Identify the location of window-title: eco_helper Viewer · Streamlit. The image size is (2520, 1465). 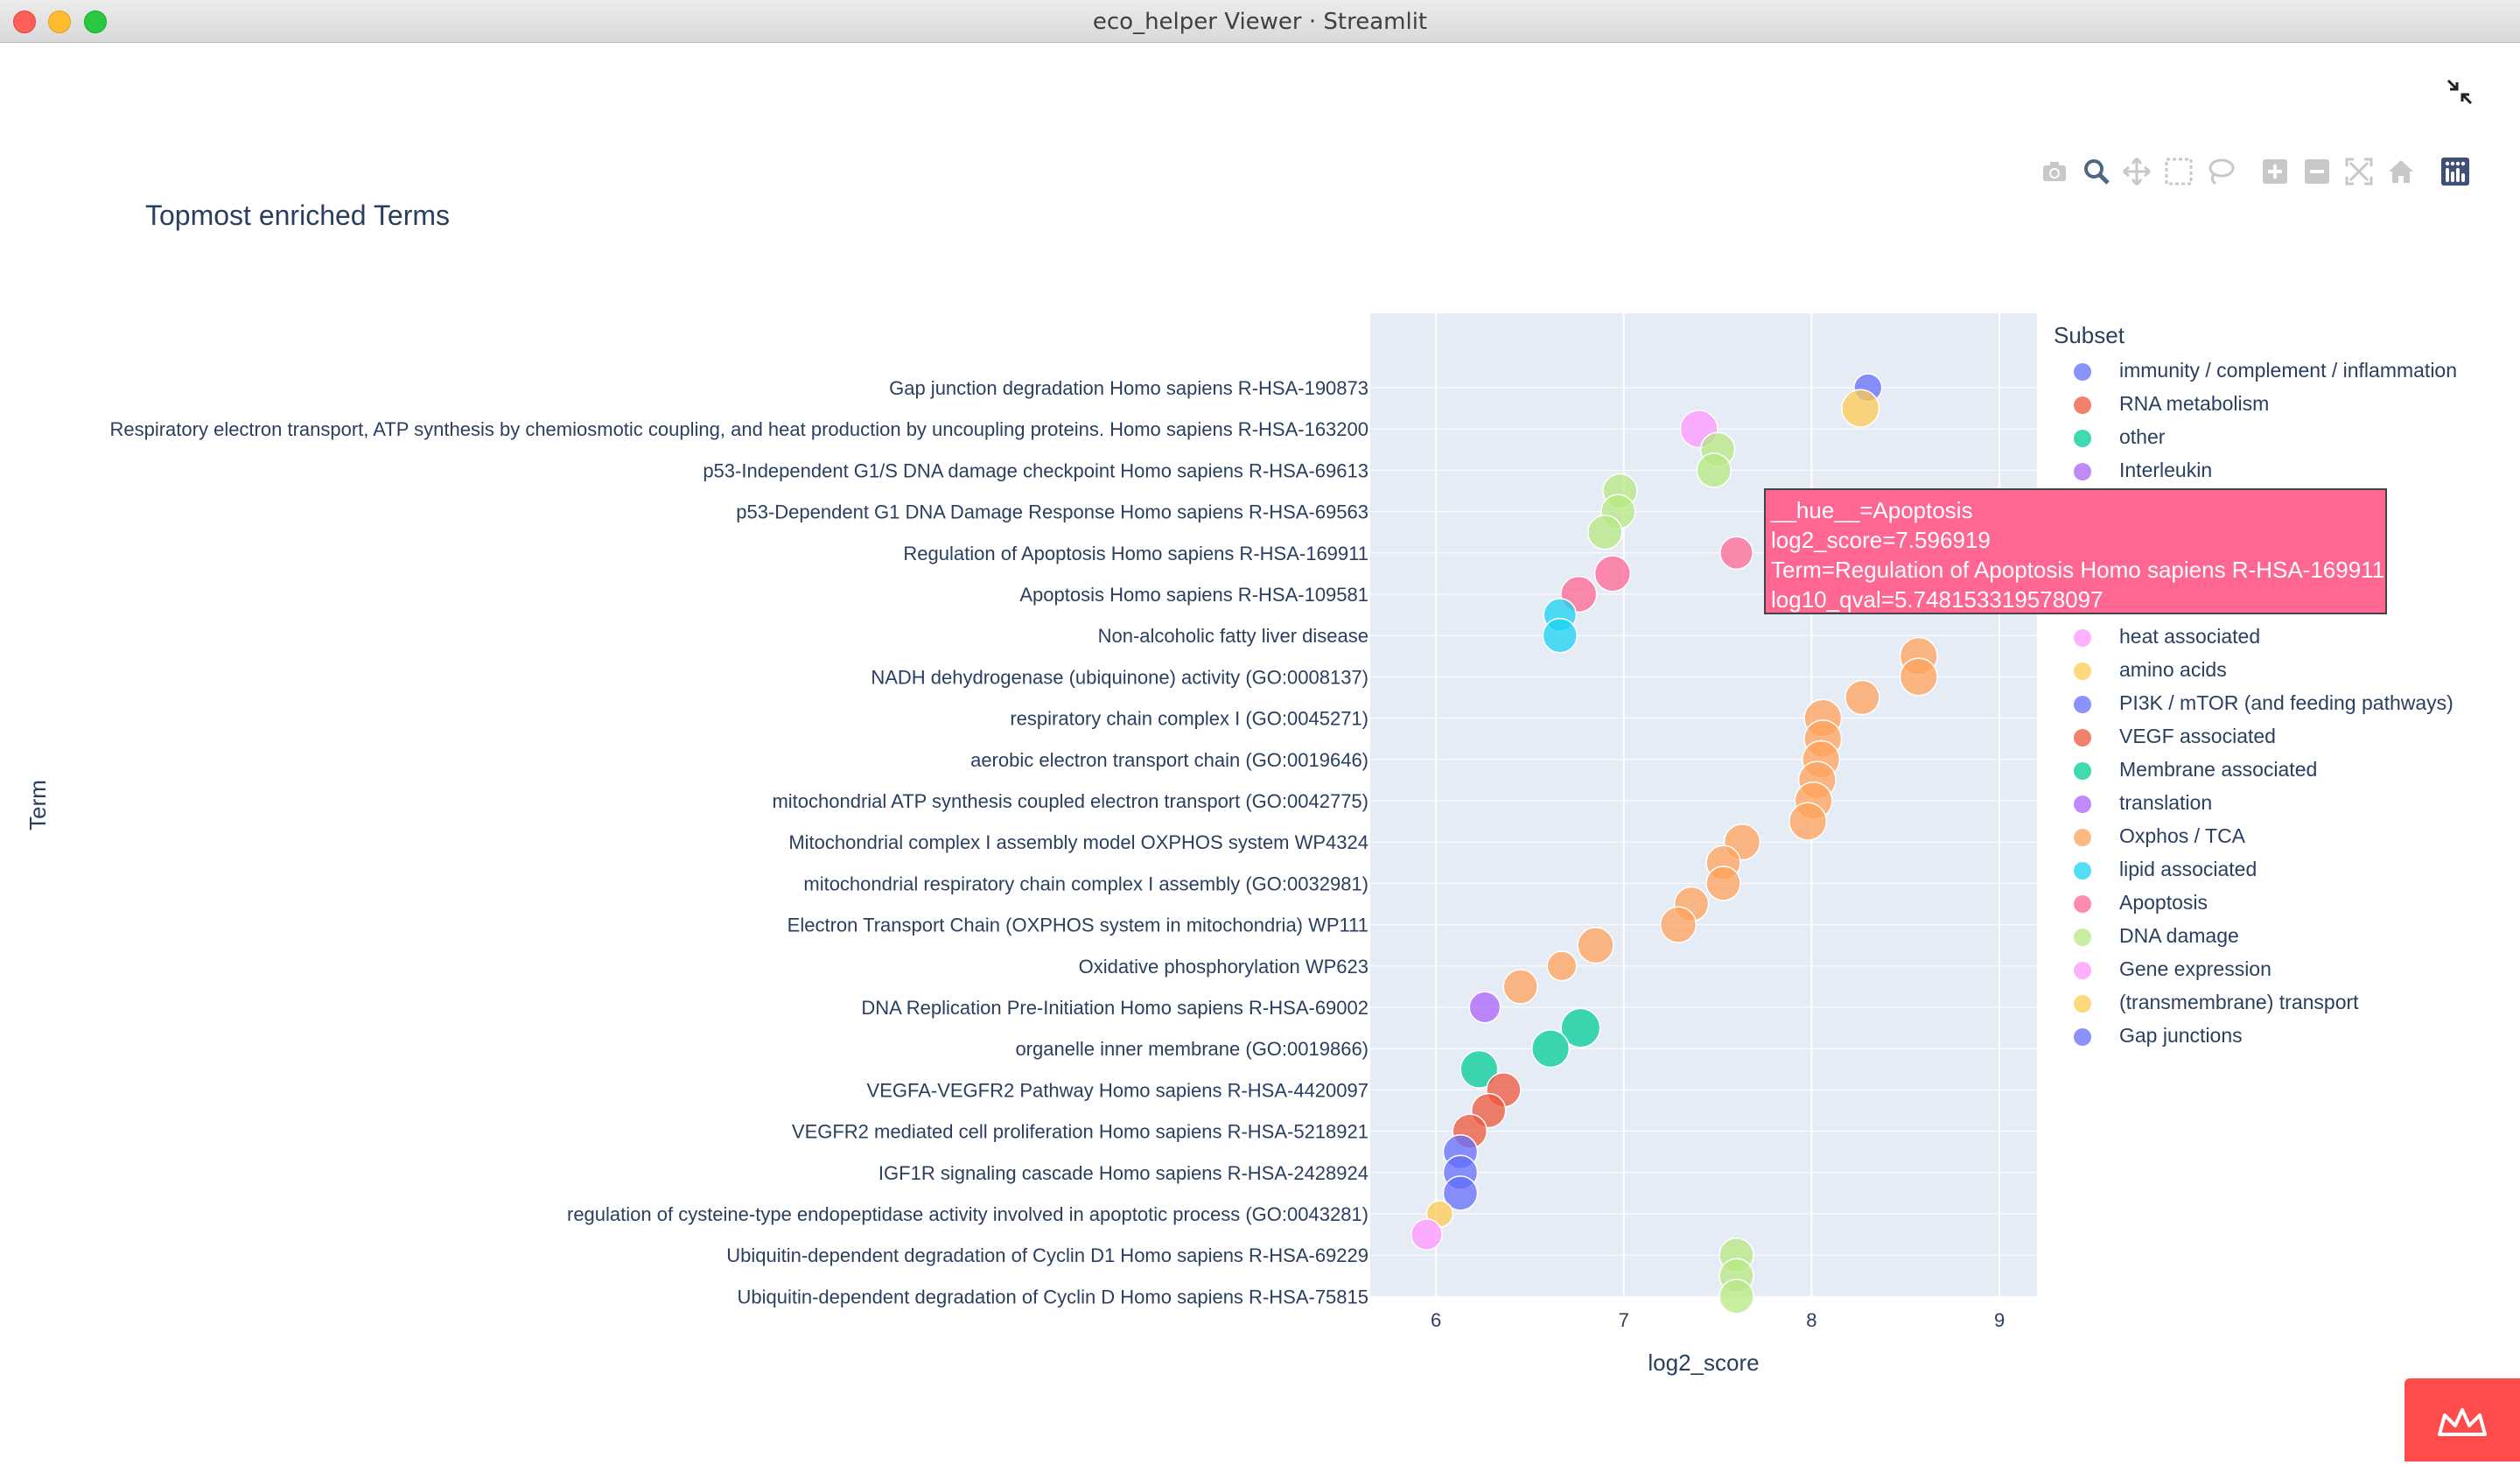
(1260, 22).